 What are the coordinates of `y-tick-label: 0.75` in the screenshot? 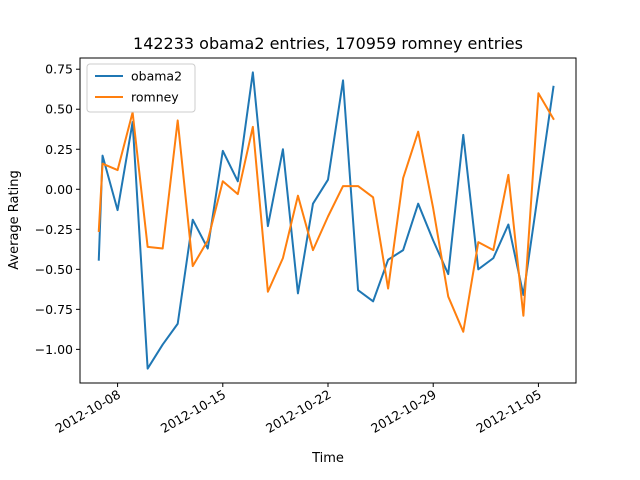 It's located at (59, 69).